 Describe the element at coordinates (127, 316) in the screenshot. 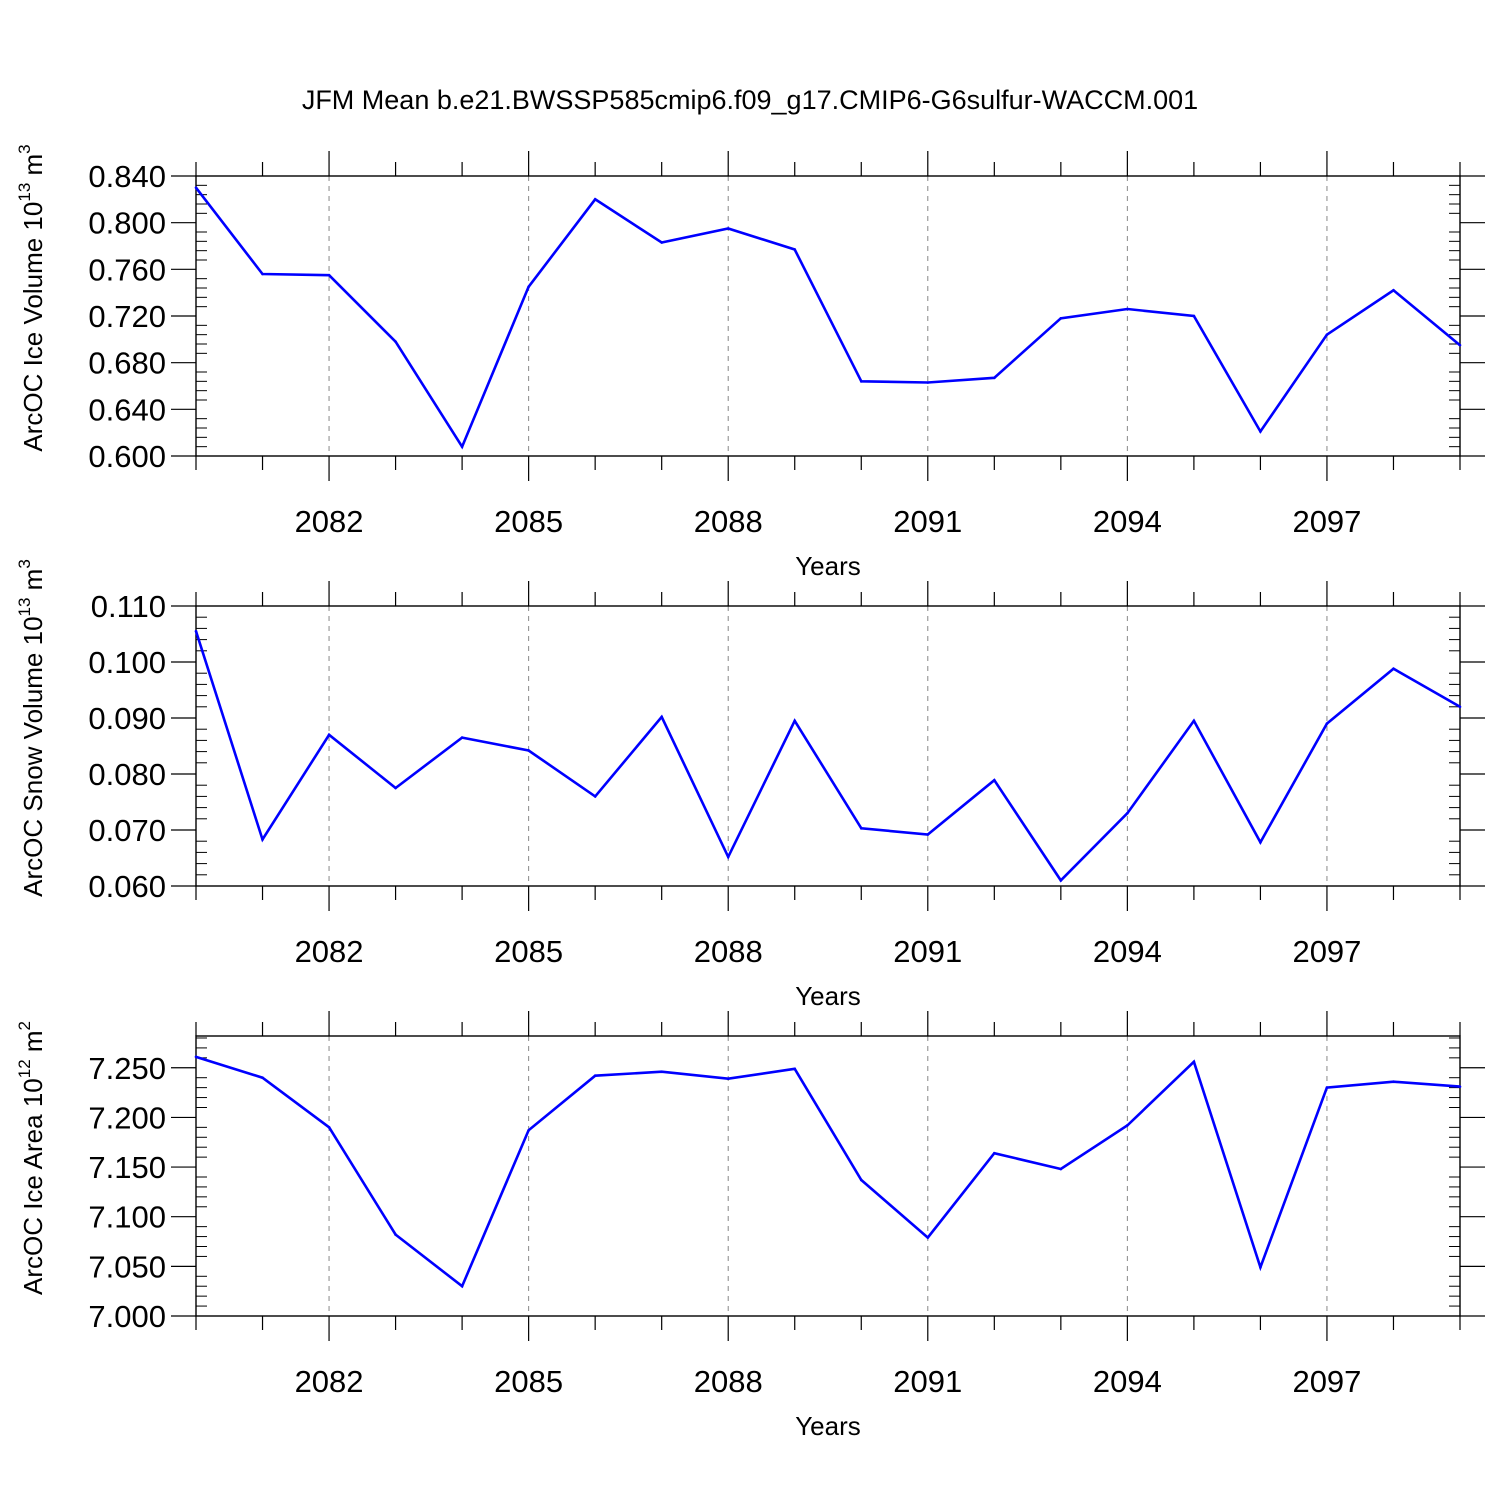

I see `y-tick-label: 0.720` at that location.